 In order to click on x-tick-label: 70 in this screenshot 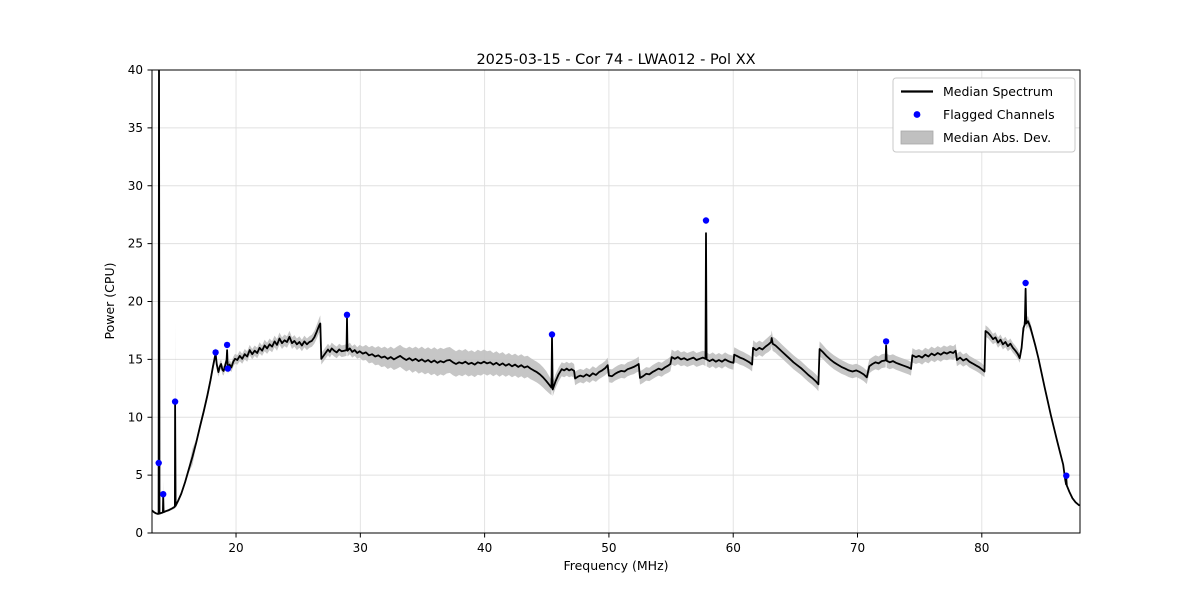, I will do `click(857, 548)`.